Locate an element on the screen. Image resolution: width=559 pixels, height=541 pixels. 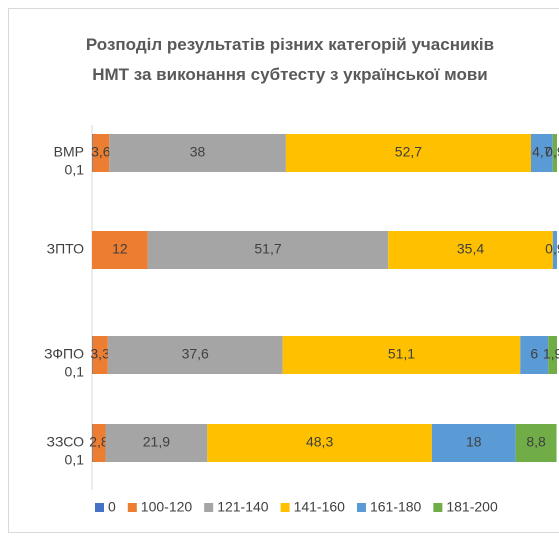
data-label: 18 is located at coordinates (474, 442).